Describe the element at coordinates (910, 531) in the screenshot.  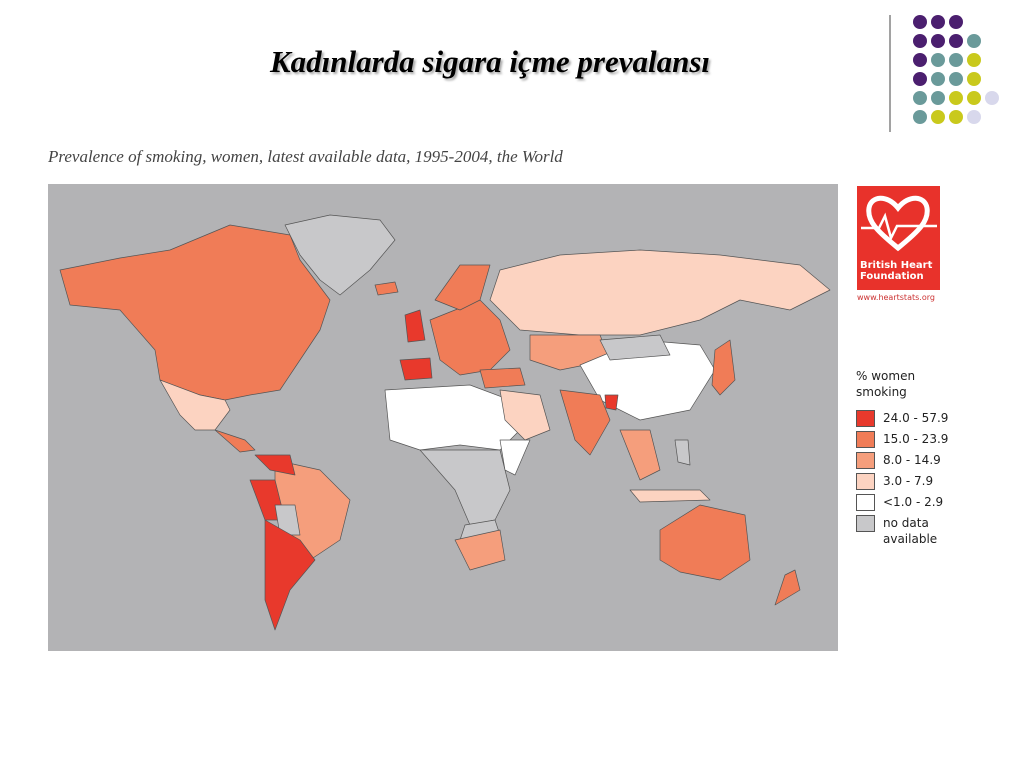
I see `legend-label: no data available` at that location.